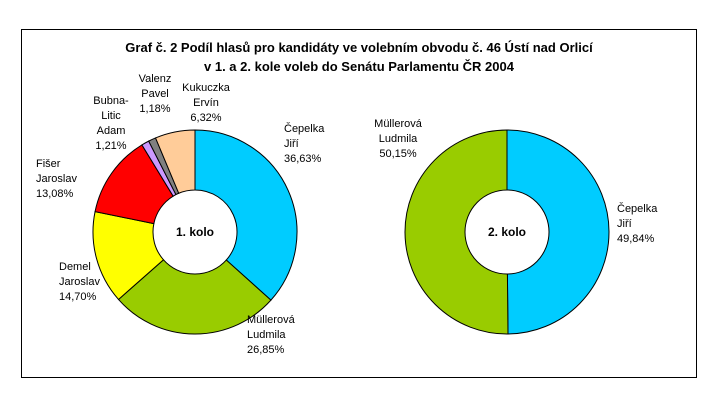 The image size is (716, 415). Describe the element at coordinates (271, 335) in the screenshot. I see `donut1-label-2: Müllerová Ludmila 26,85%` at that location.